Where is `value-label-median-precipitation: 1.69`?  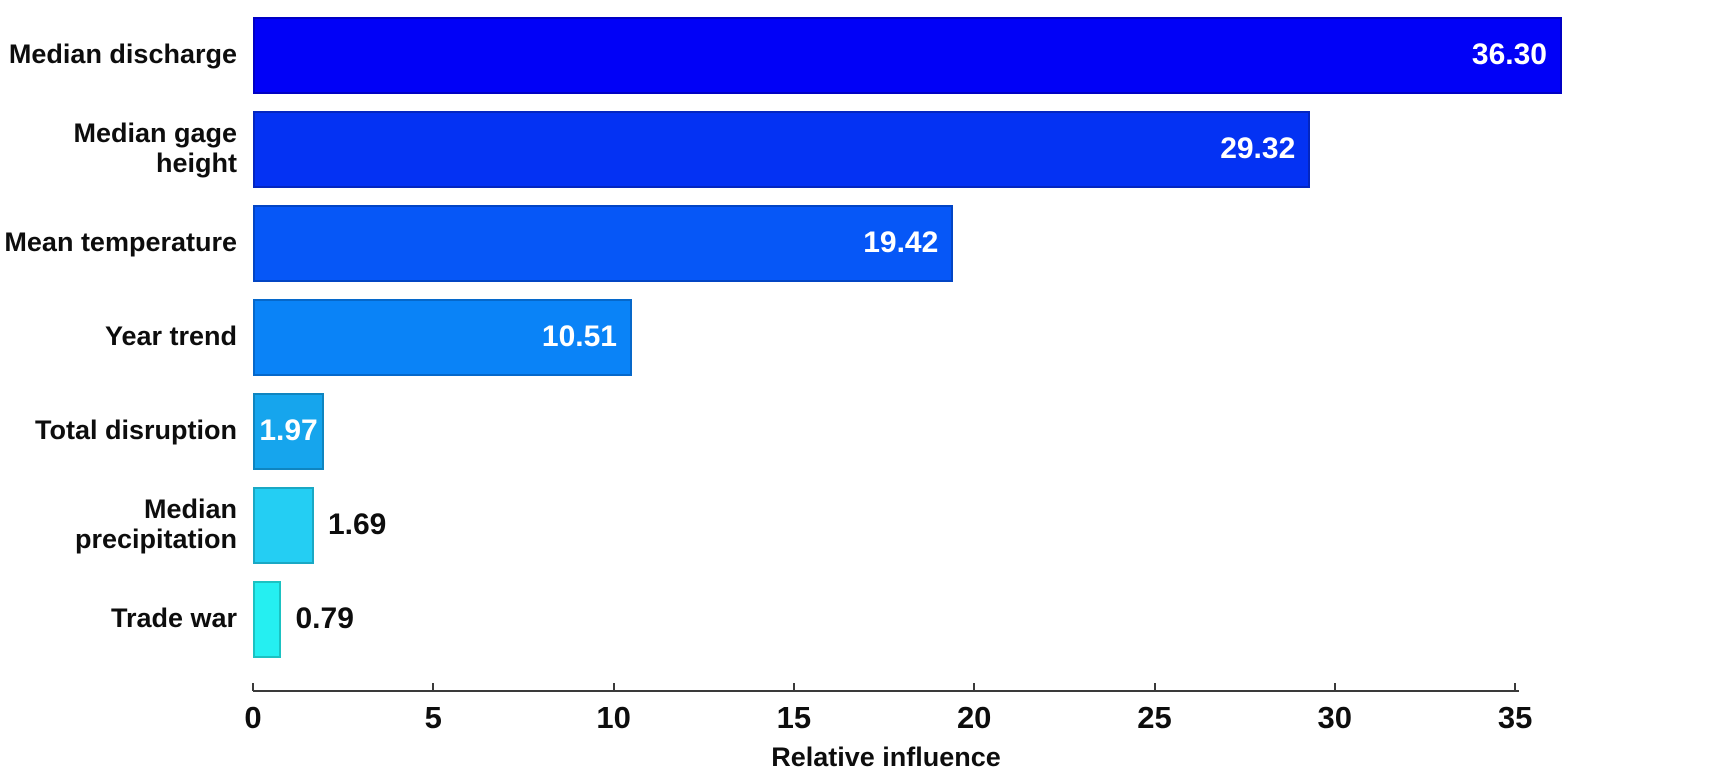 value-label-median-precipitation: 1.69 is located at coordinates (357, 524).